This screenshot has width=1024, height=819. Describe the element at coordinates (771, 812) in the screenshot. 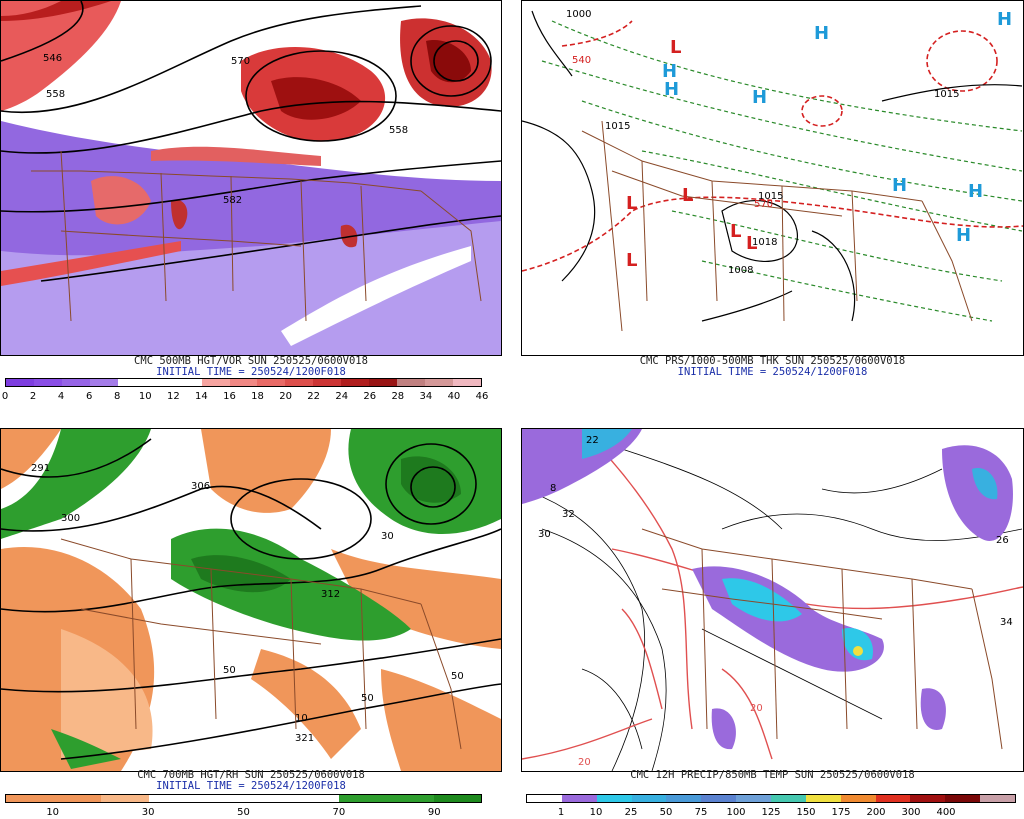

I see `colorbar-tick-label: 125` at that location.